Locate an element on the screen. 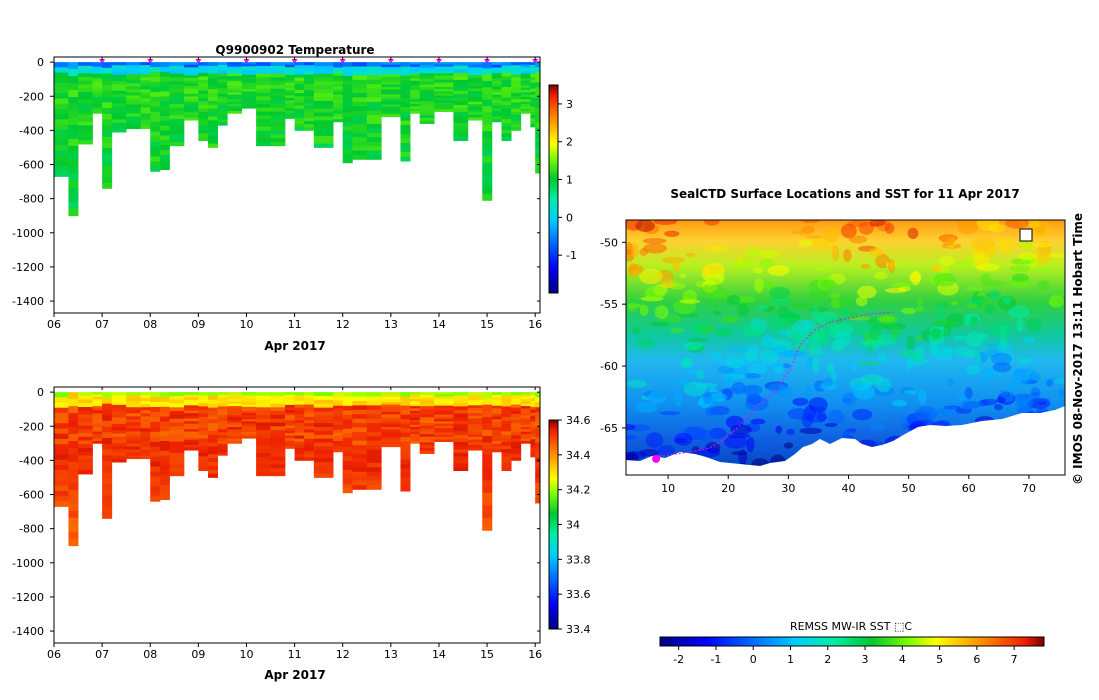  y-tick-label: -600 is located at coordinates (31, 495).